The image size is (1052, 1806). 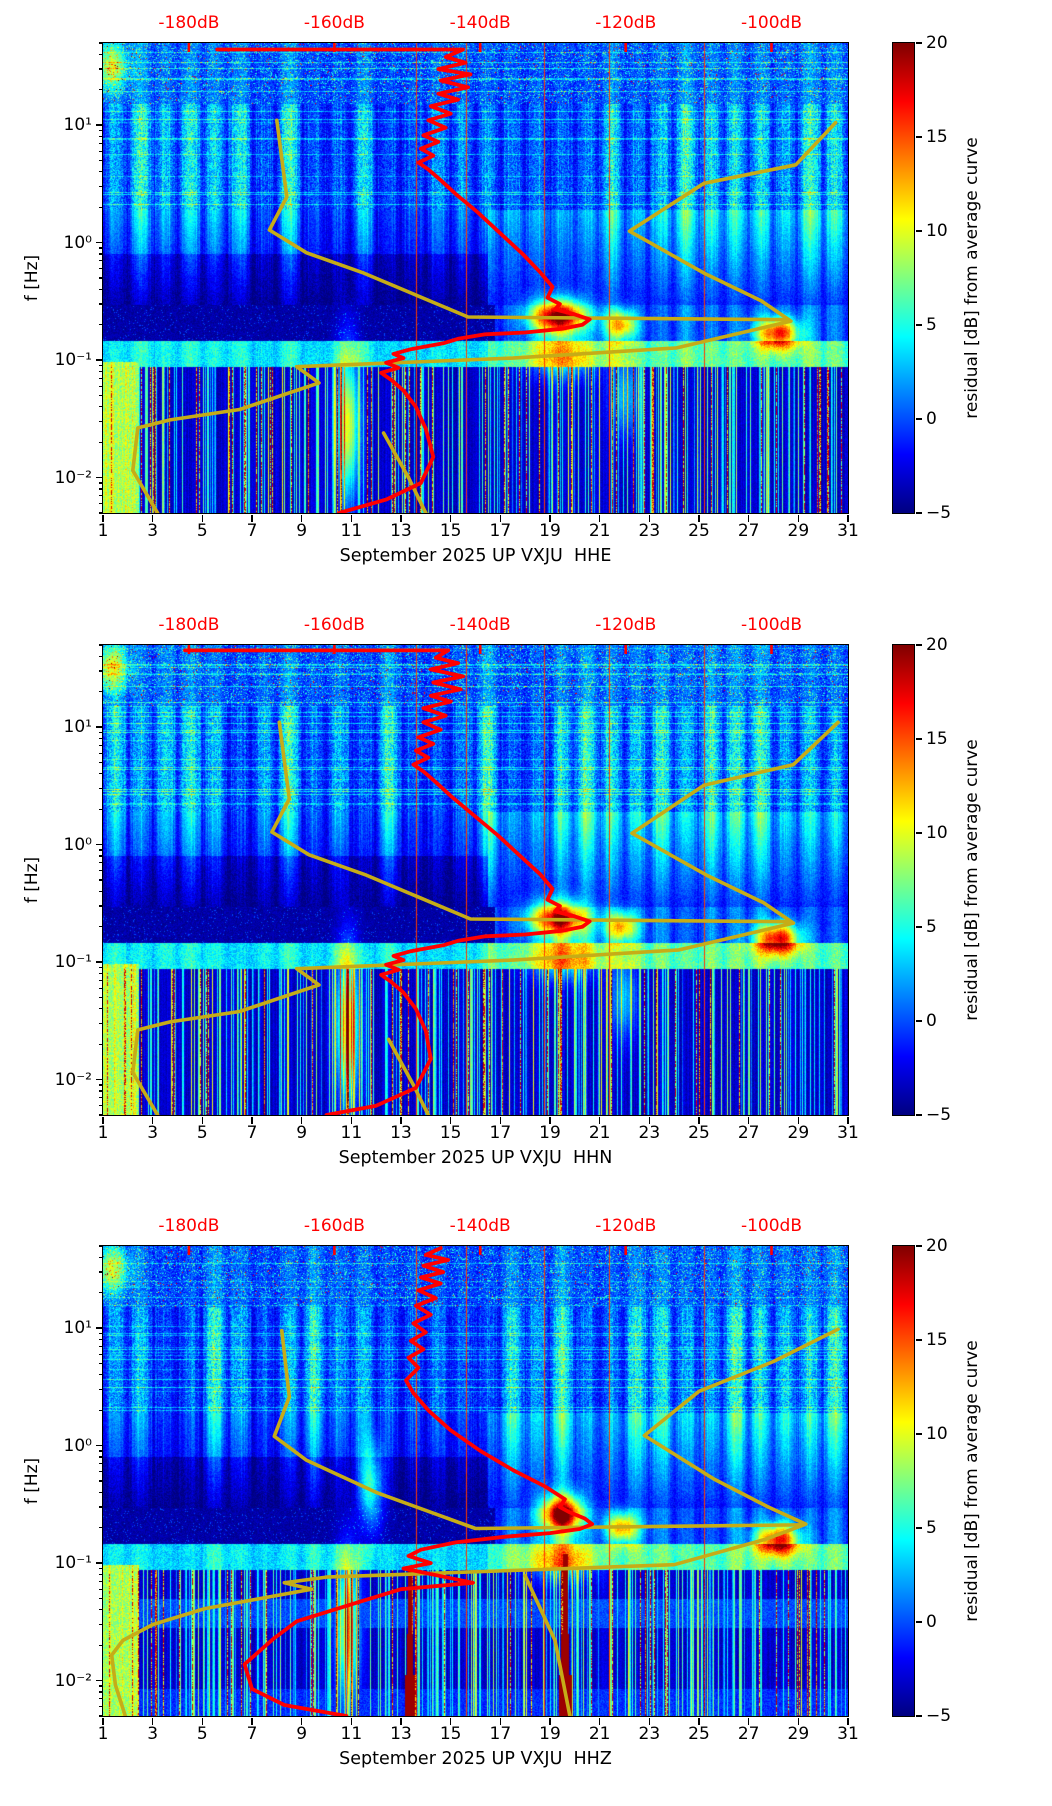 I want to click on top-axis-db-label: -120dB, so click(x=626, y=23).